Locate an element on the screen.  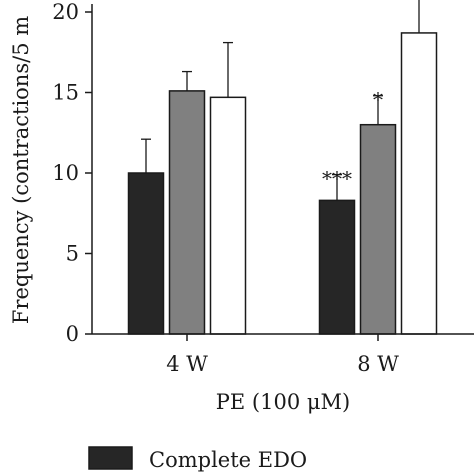
x-axis-label: PE (100 μM) is located at coordinates (283, 402).